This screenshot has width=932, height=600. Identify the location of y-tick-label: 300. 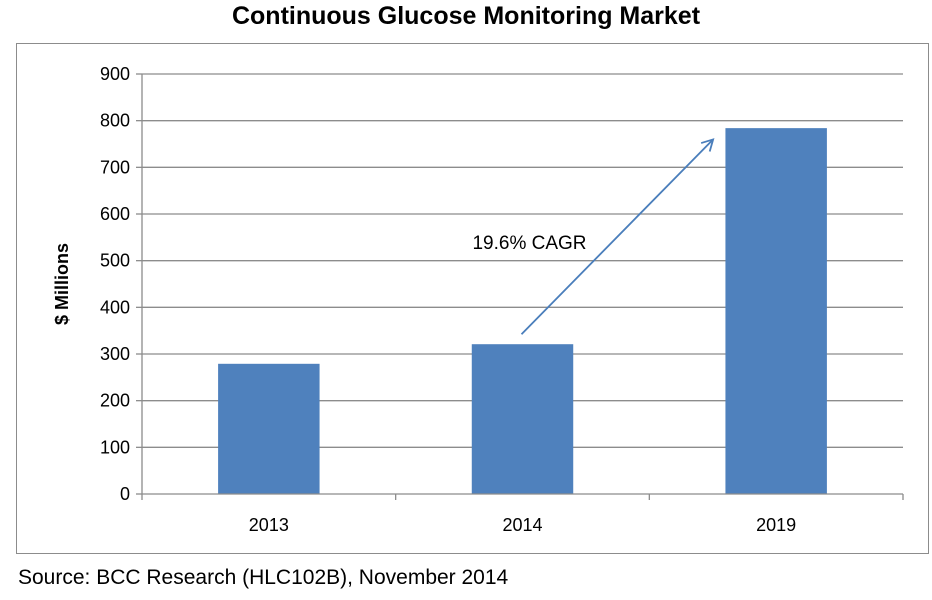
(115, 354).